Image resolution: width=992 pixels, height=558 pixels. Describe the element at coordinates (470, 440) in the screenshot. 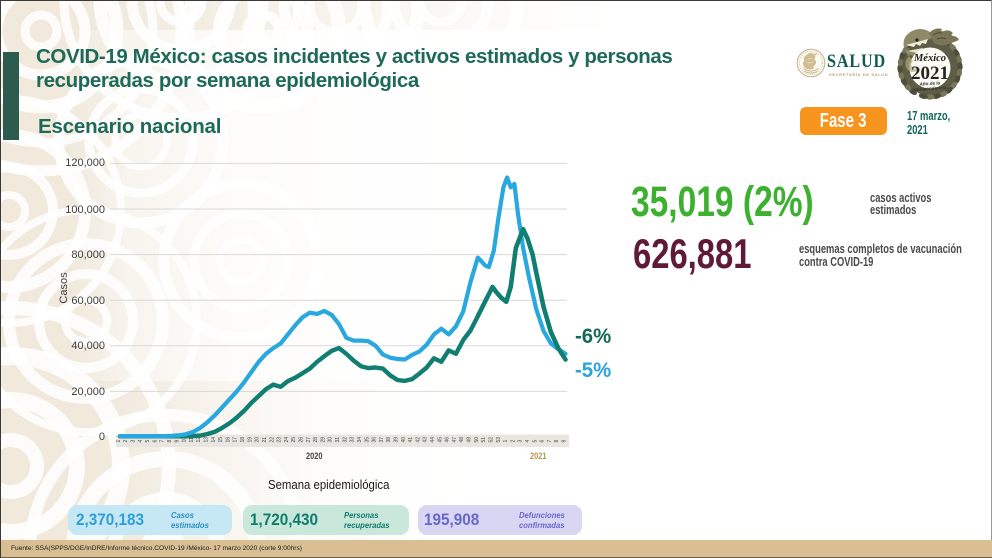

I see `svg-text: 49` at that location.